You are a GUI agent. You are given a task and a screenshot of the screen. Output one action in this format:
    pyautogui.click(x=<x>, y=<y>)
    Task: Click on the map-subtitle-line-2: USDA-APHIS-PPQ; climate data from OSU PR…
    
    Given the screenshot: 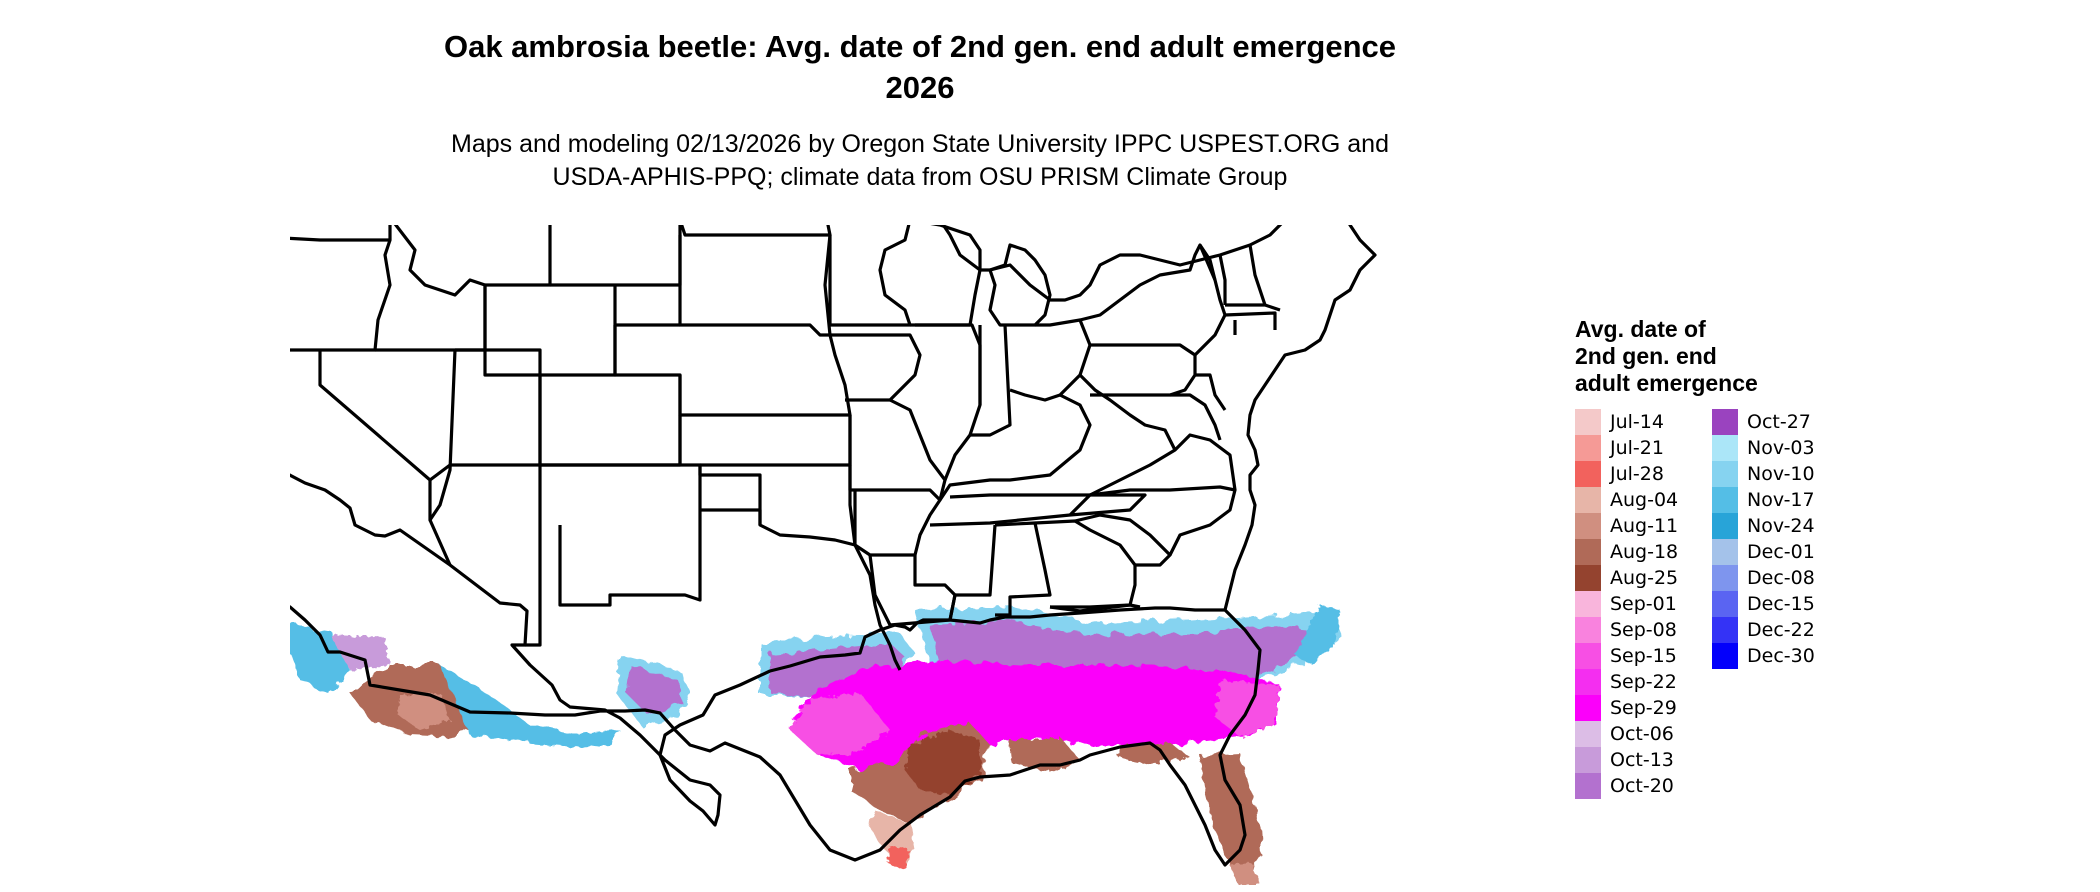 What is the action you would take?
    pyautogui.click(x=920, y=177)
    